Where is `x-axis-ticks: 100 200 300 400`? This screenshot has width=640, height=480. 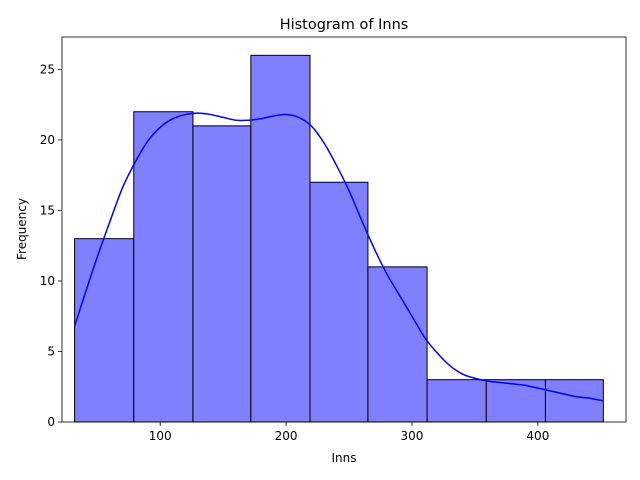 x-axis-ticks: 100 200 300 400 is located at coordinates (349, 432).